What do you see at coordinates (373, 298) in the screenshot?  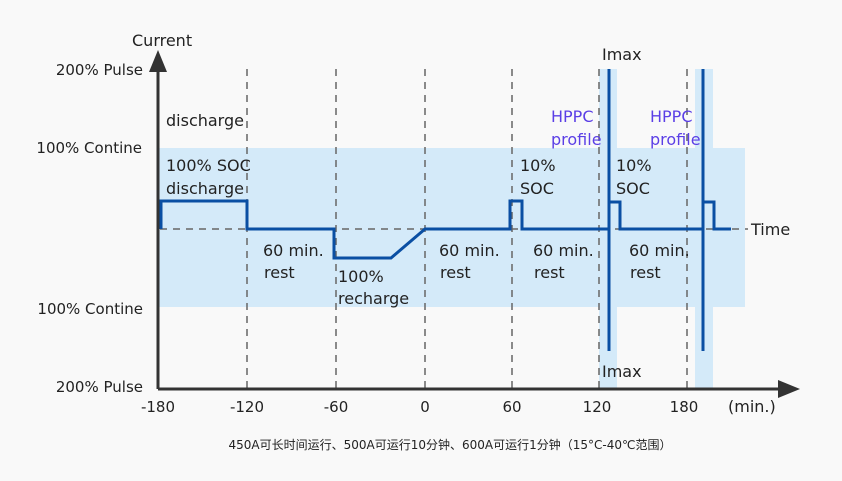 I see `recharge-label: recharge` at bounding box center [373, 298].